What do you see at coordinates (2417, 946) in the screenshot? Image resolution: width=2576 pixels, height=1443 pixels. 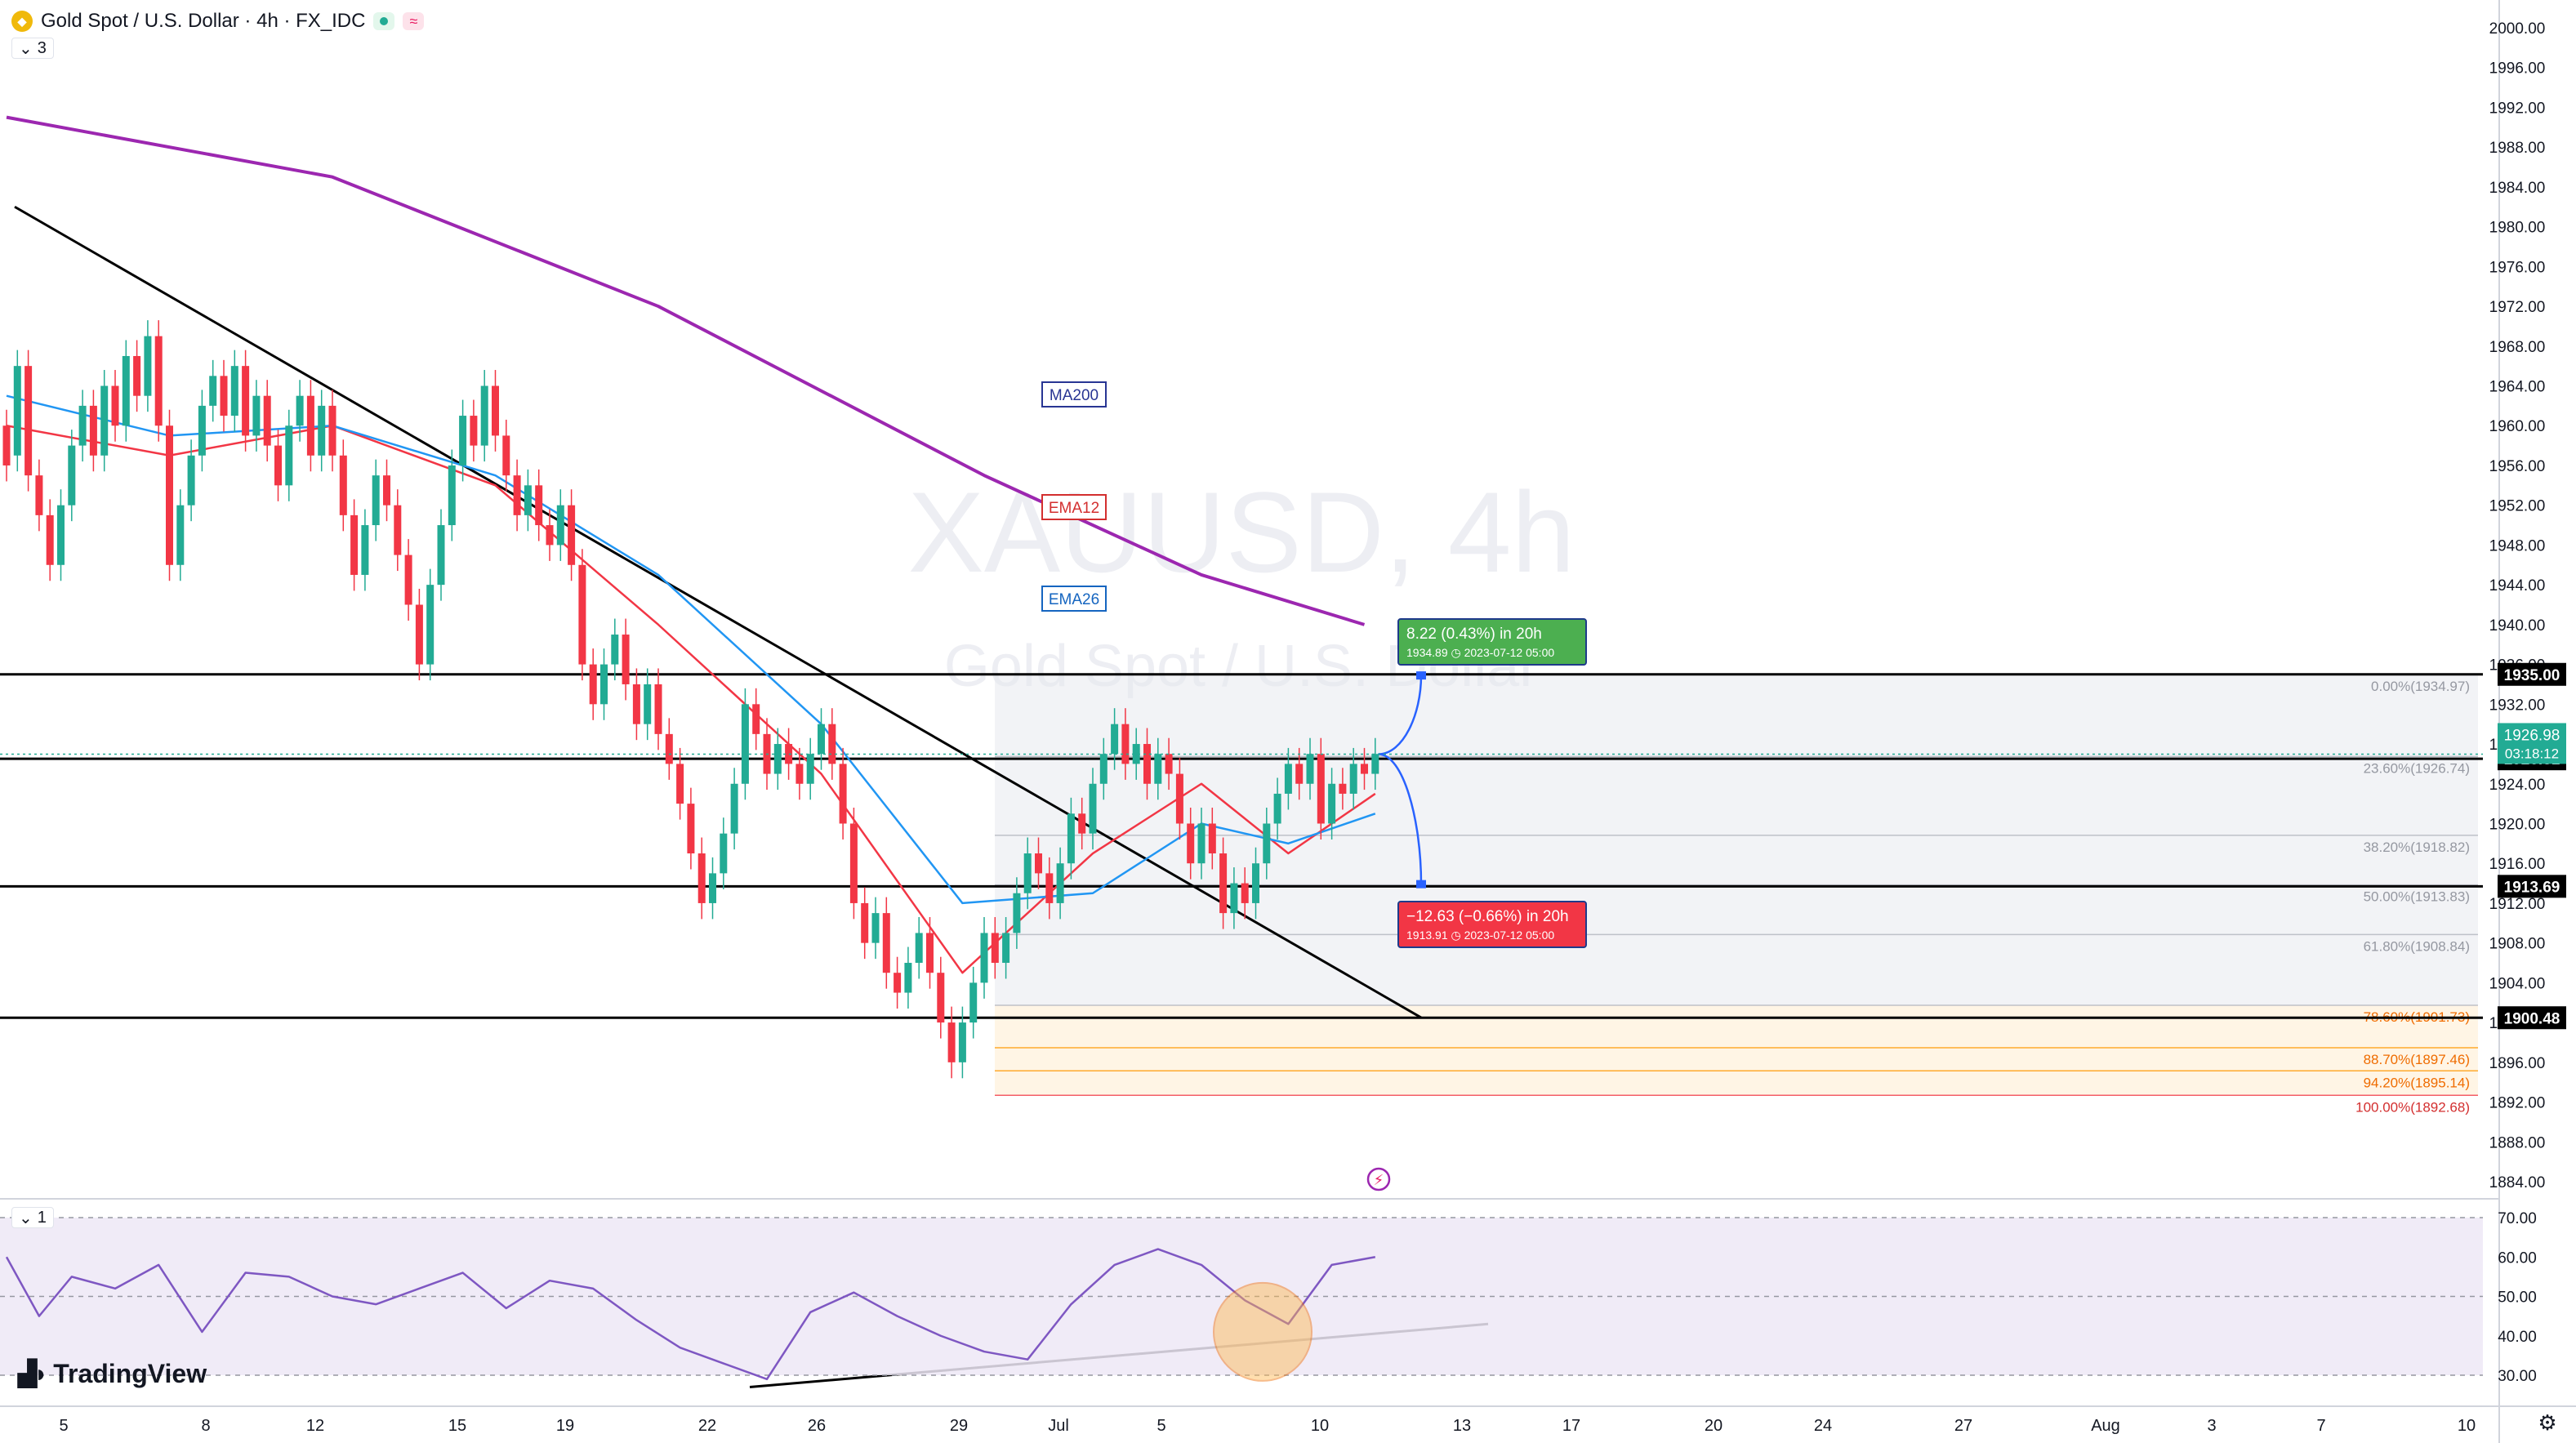 I see `fib-level-label: 61.80%(1908.84)` at bounding box center [2417, 946].